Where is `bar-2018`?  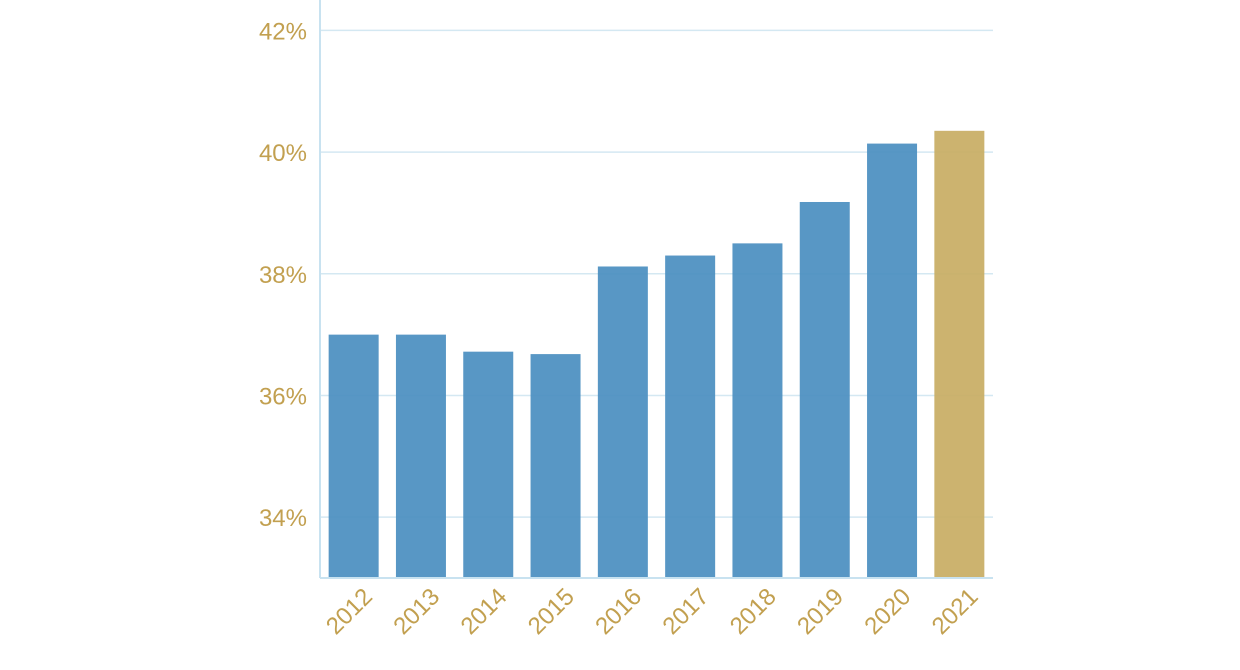
bar-2018 is located at coordinates (757, 411).